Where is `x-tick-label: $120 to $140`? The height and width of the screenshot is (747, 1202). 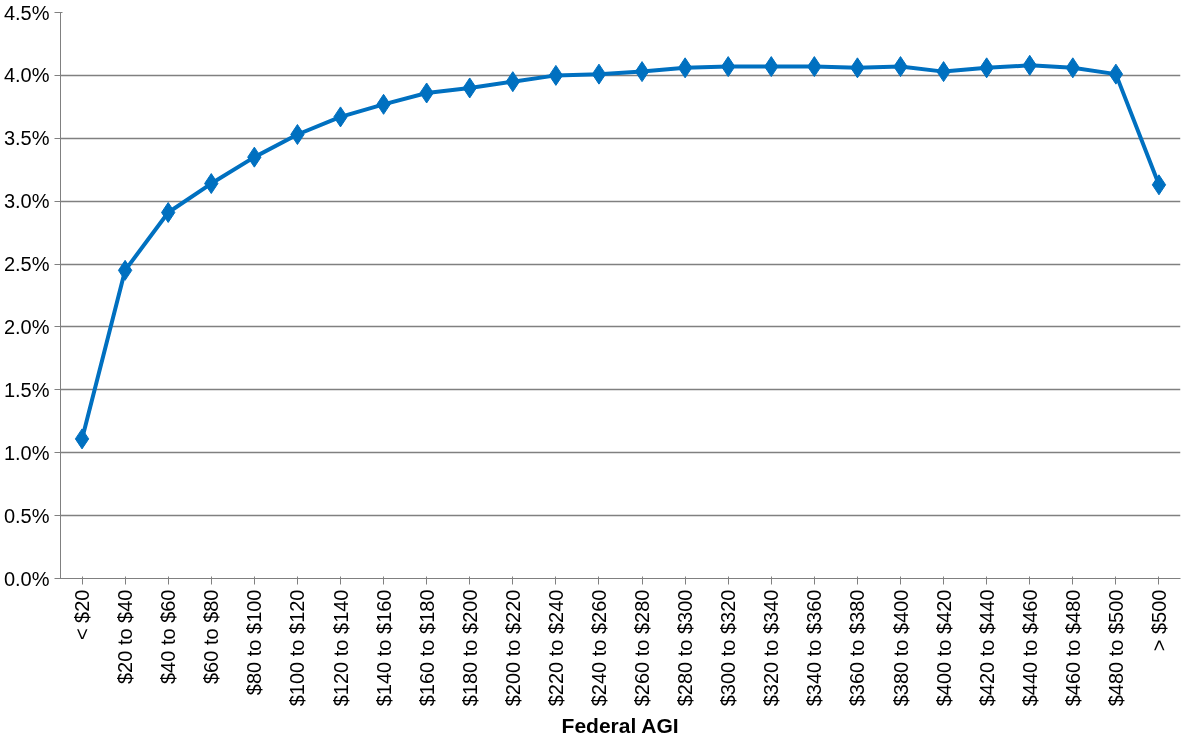 x-tick-label: $120 to $140 is located at coordinates (340, 648).